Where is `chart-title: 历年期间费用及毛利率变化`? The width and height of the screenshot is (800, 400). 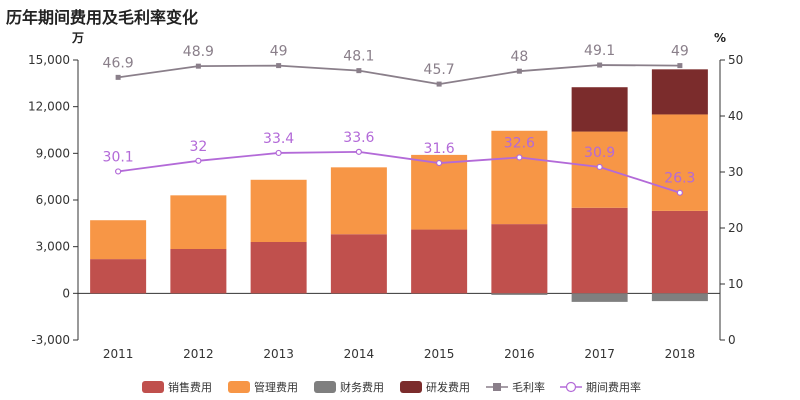
chart-title: 历年期间费用及毛利率变化 is located at coordinates (102, 17).